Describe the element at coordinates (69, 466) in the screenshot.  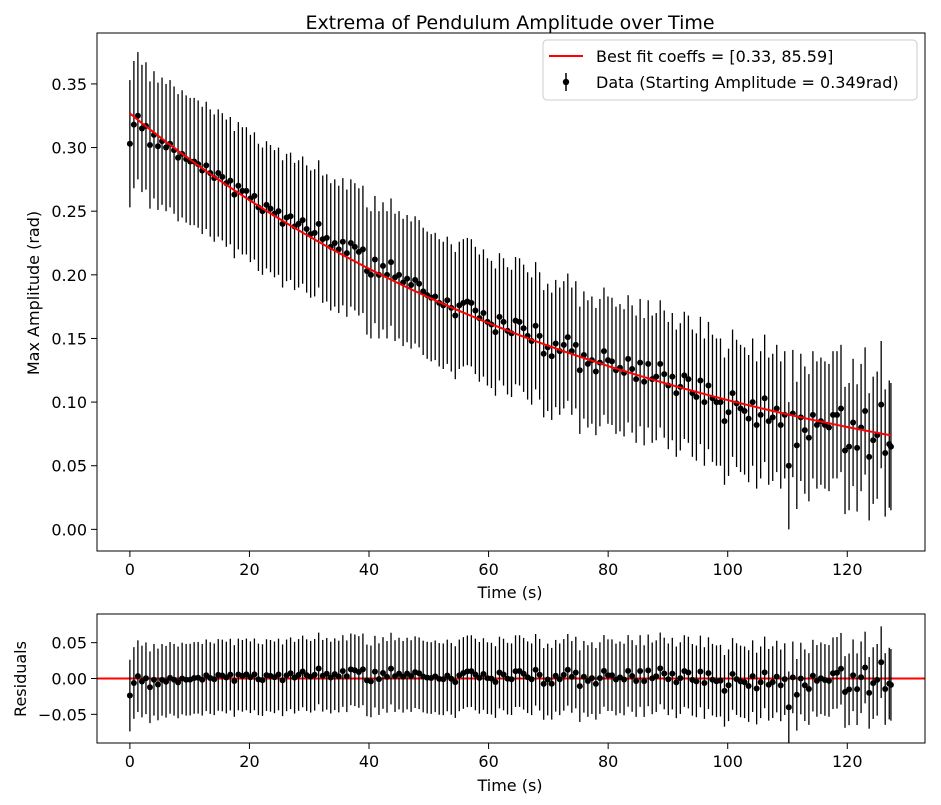
I see `y-tick-label: 0.05` at that location.